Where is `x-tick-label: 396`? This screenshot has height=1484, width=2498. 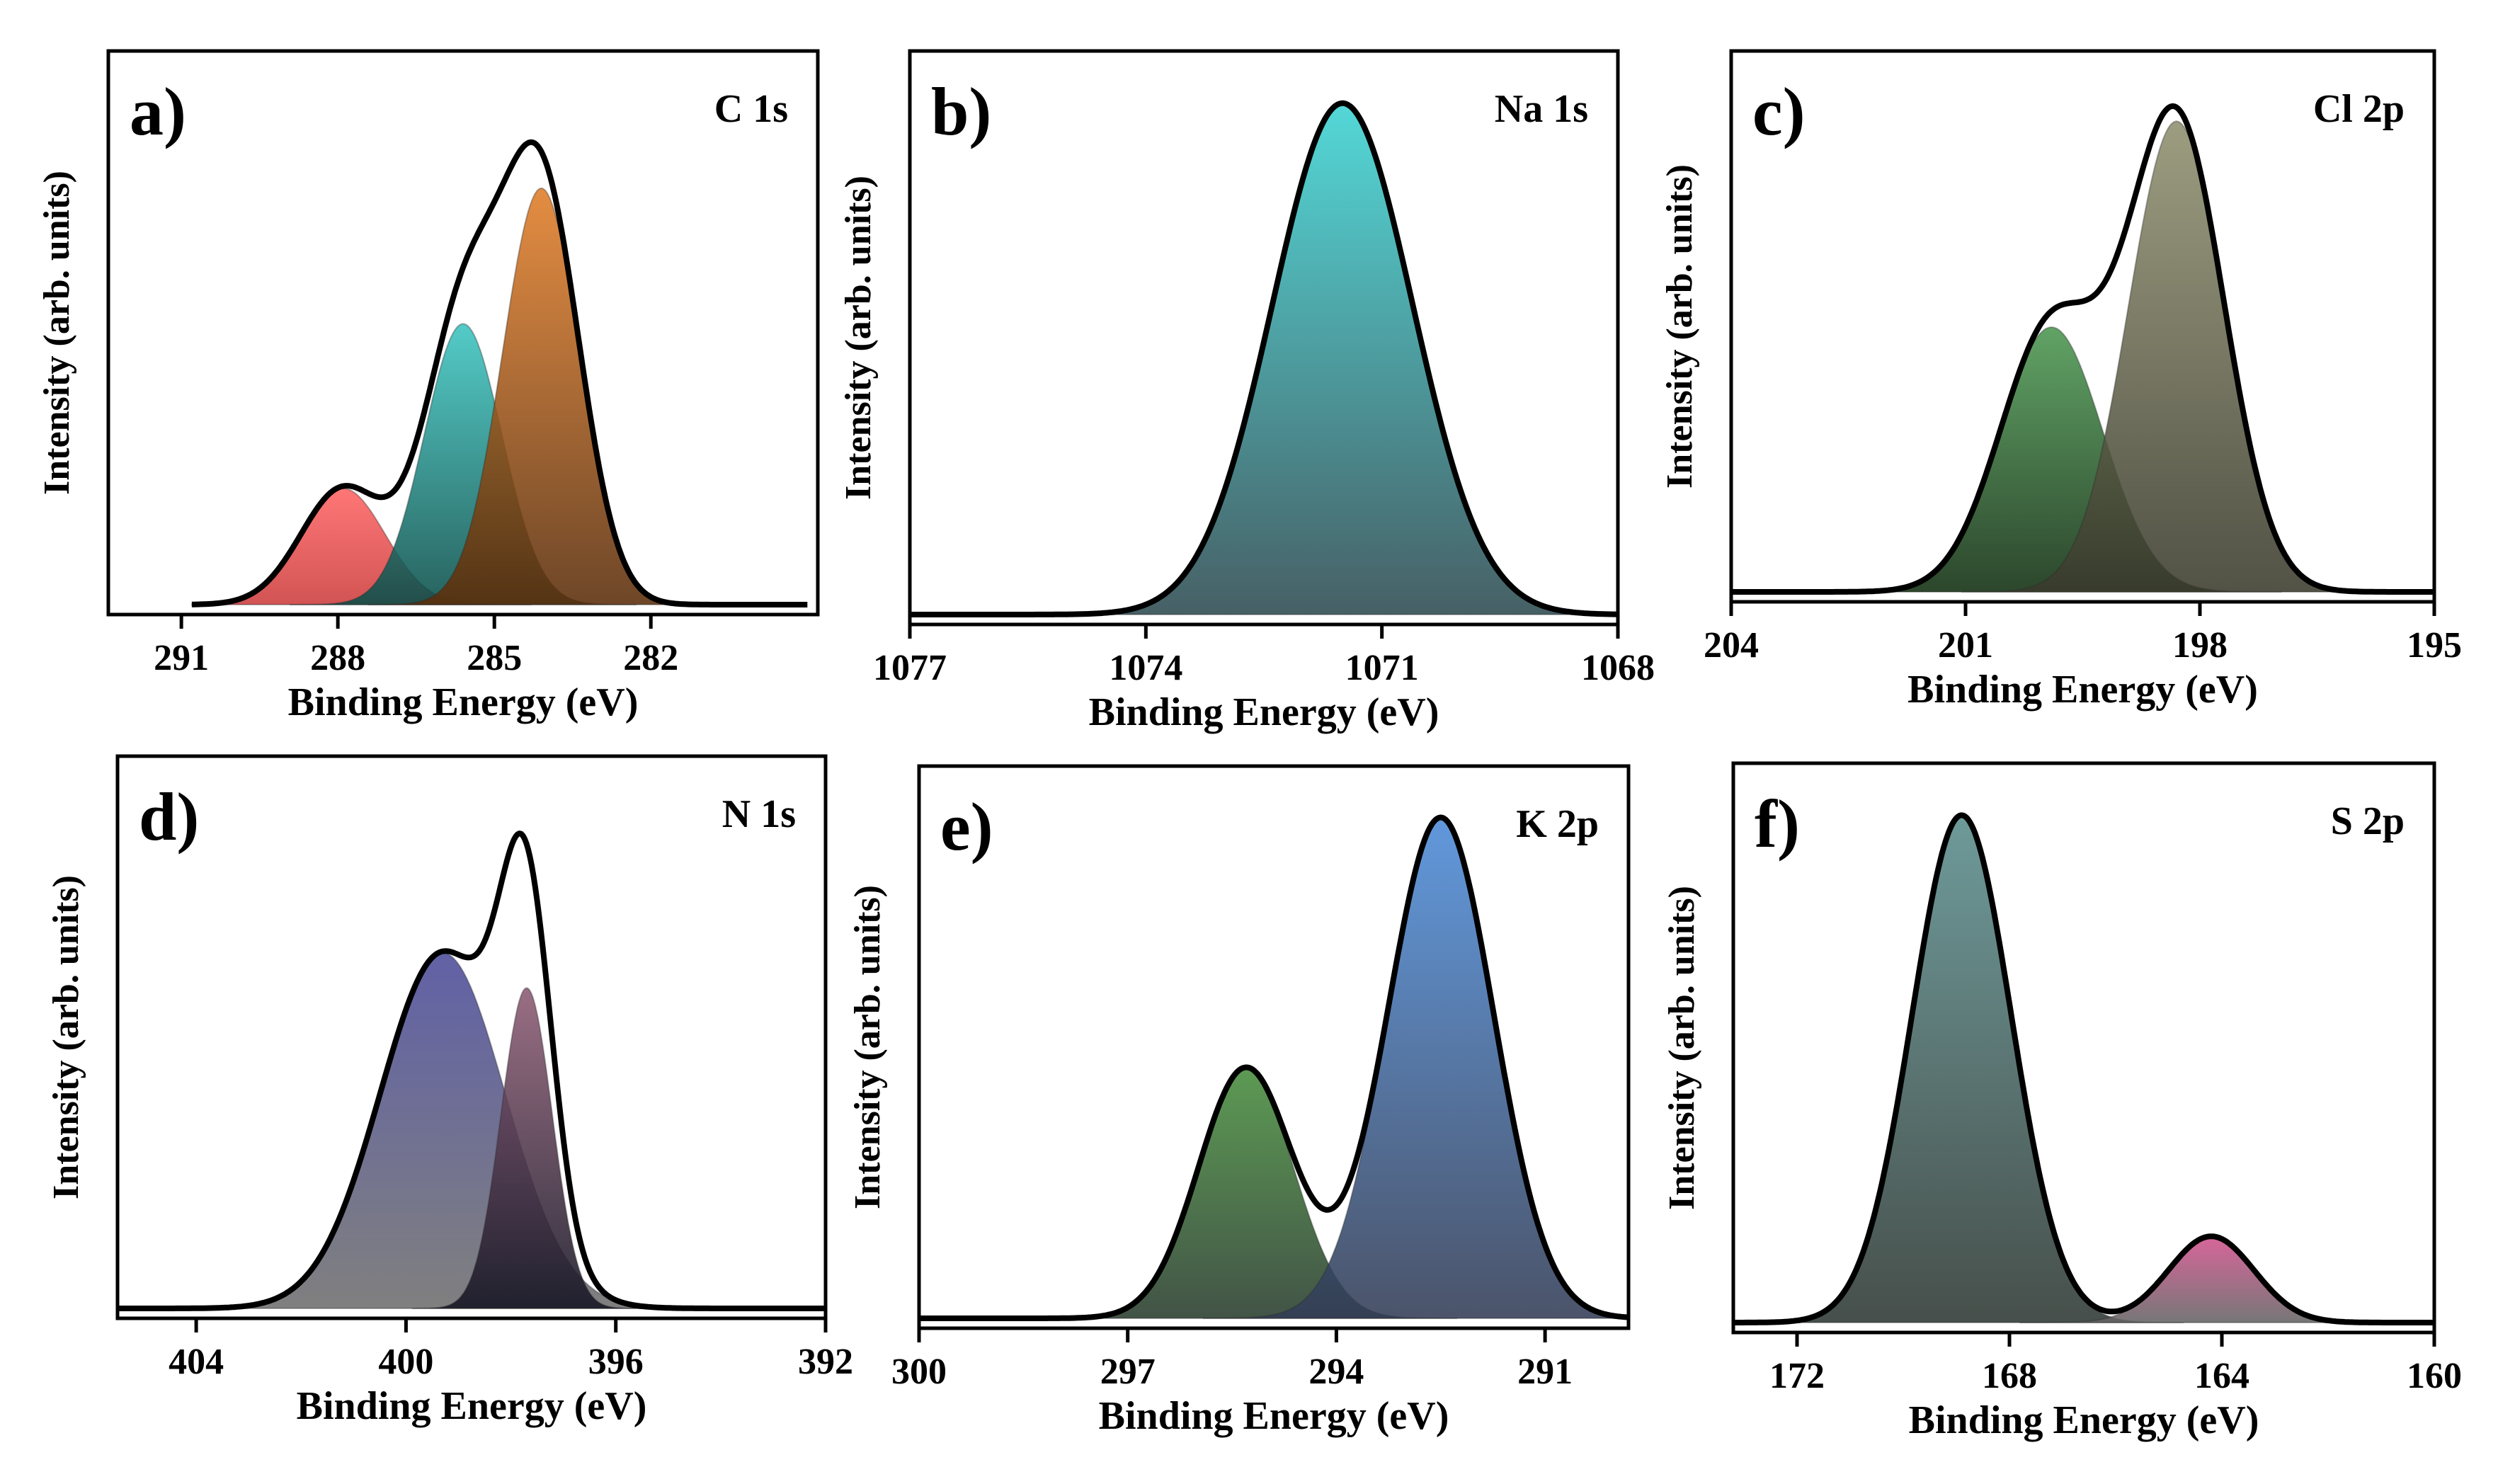 x-tick-label: 396 is located at coordinates (616, 1362).